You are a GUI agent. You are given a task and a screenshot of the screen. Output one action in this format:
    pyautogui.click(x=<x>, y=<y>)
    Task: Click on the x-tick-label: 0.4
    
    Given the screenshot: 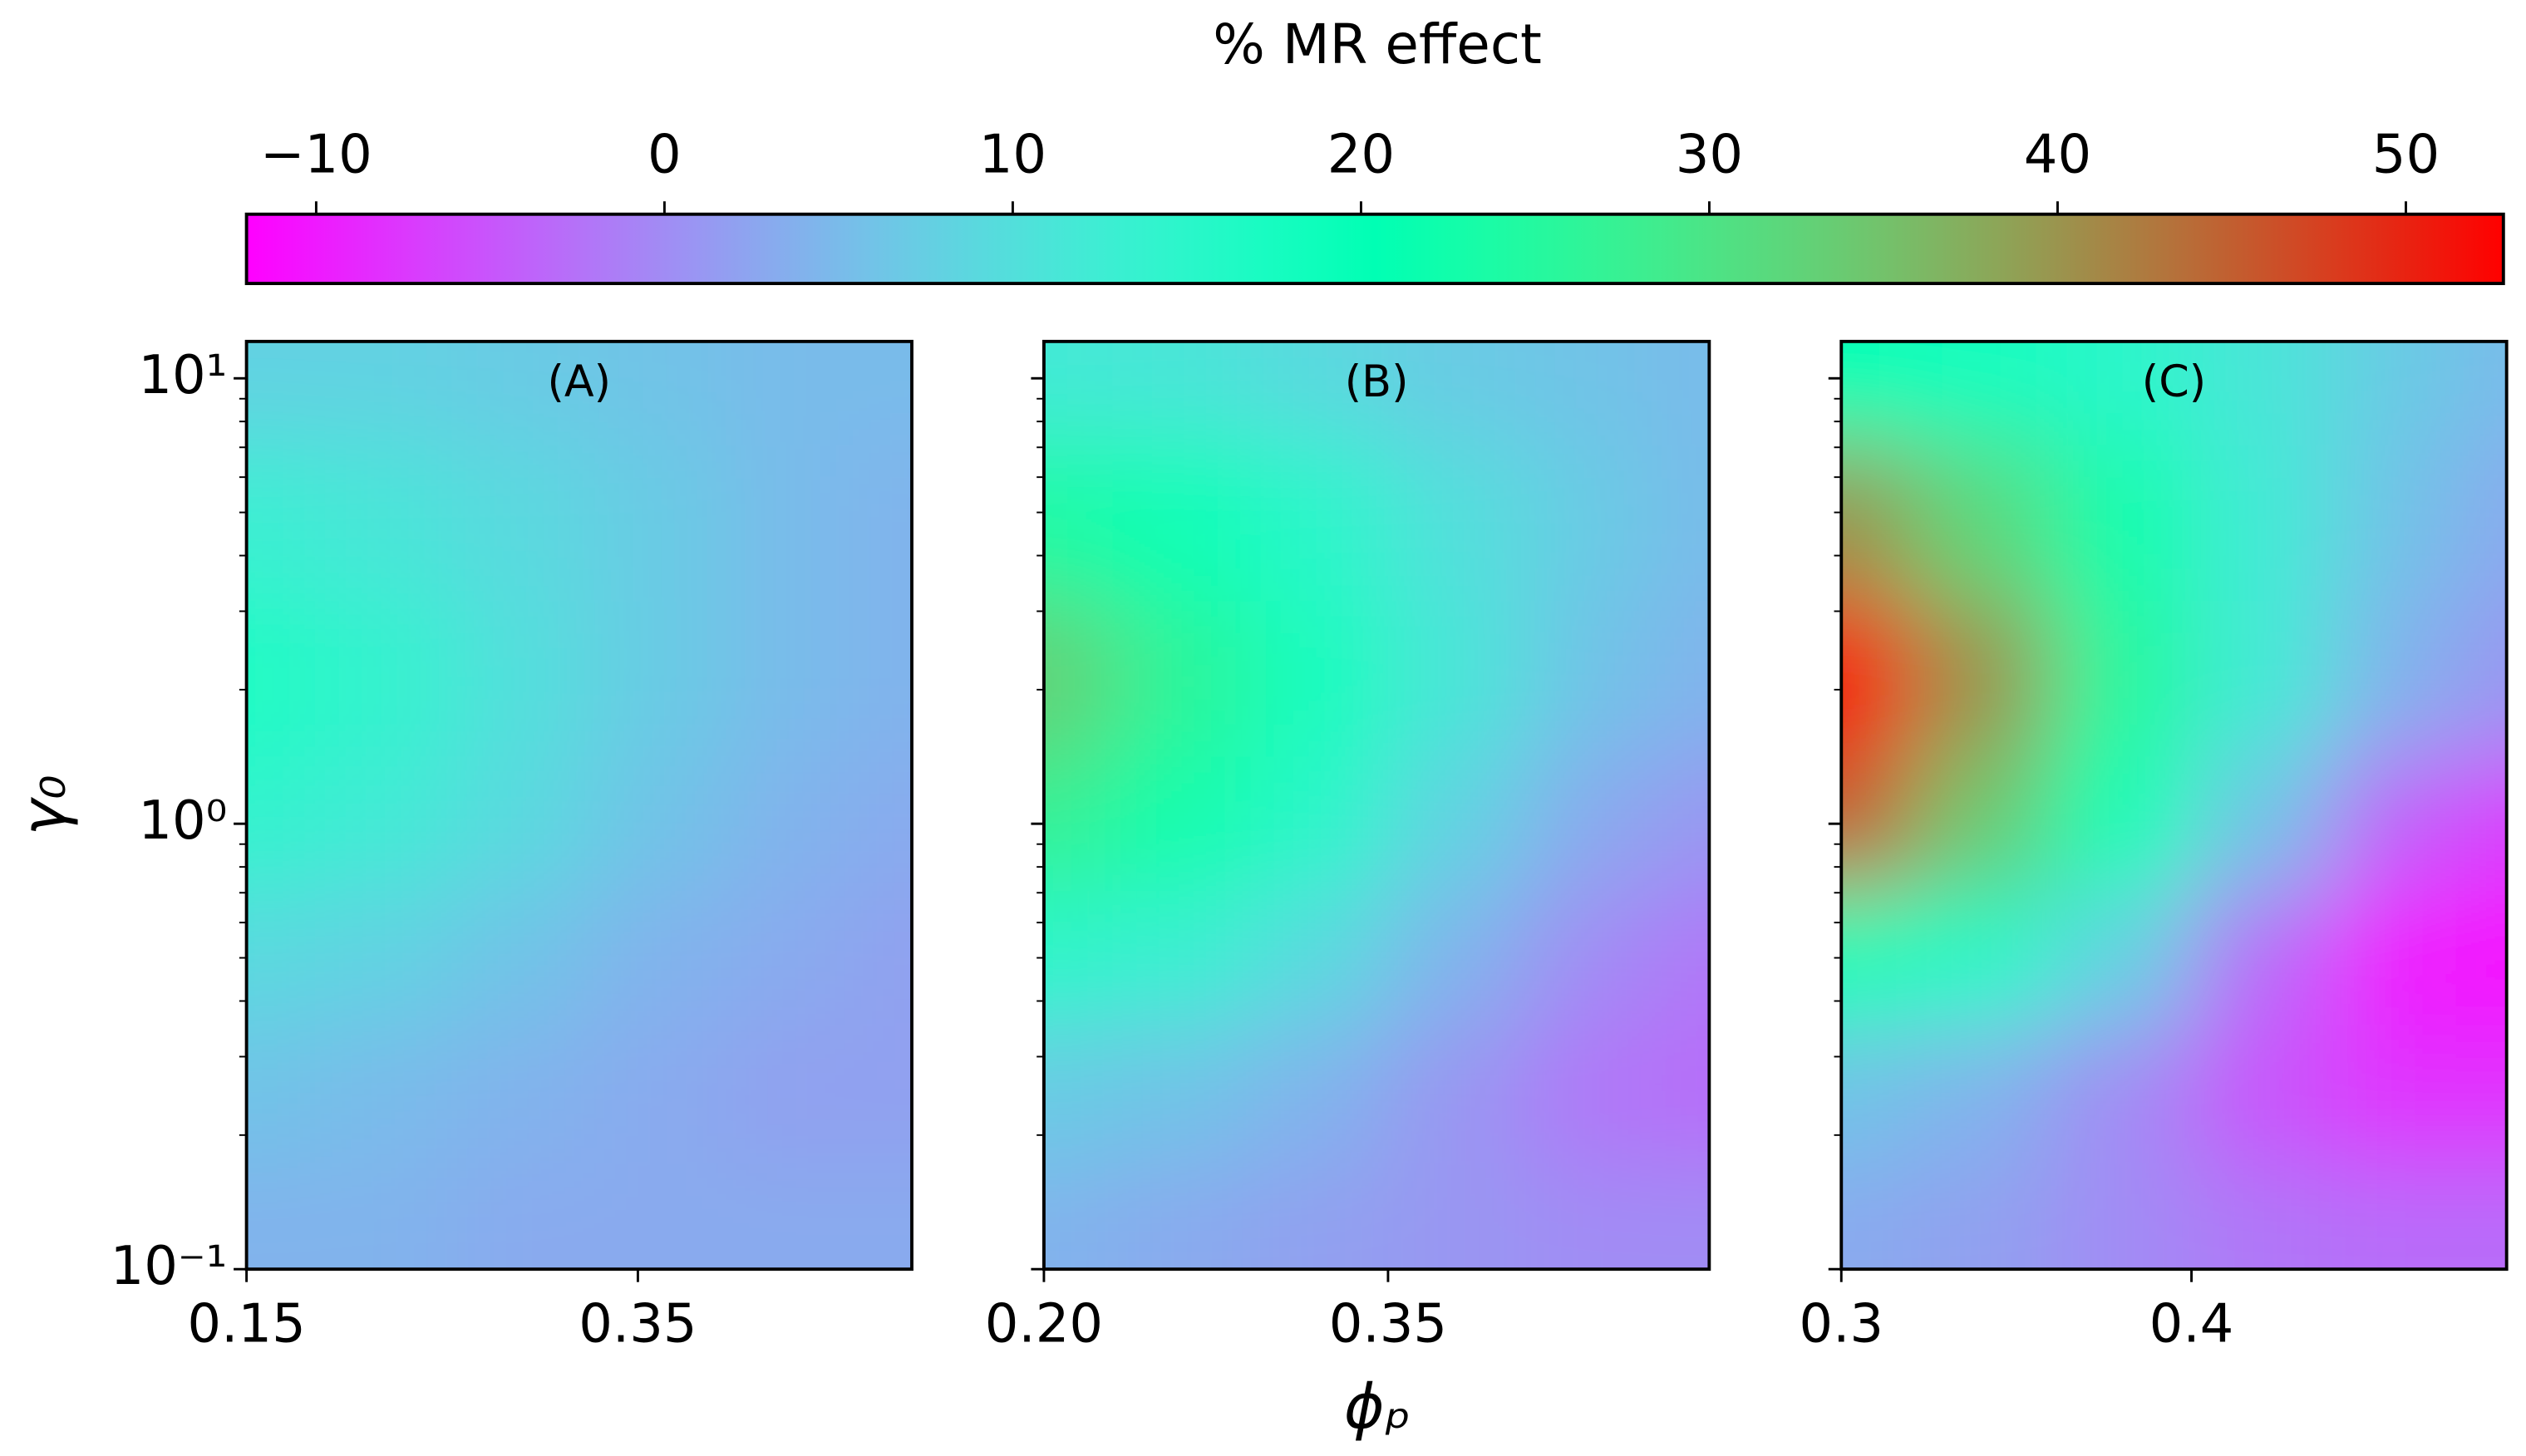 What is the action you would take?
    pyautogui.click(x=2191, y=1324)
    